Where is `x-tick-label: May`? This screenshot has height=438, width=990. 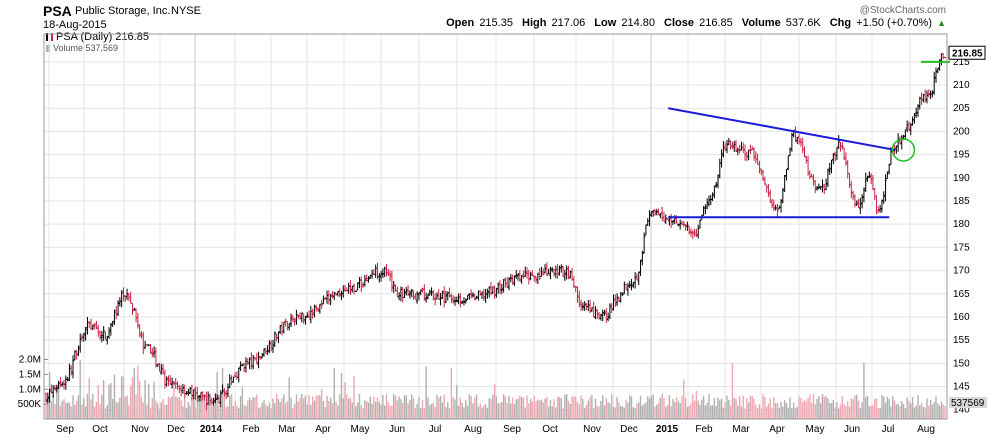 x-tick-label: May is located at coordinates (815, 429).